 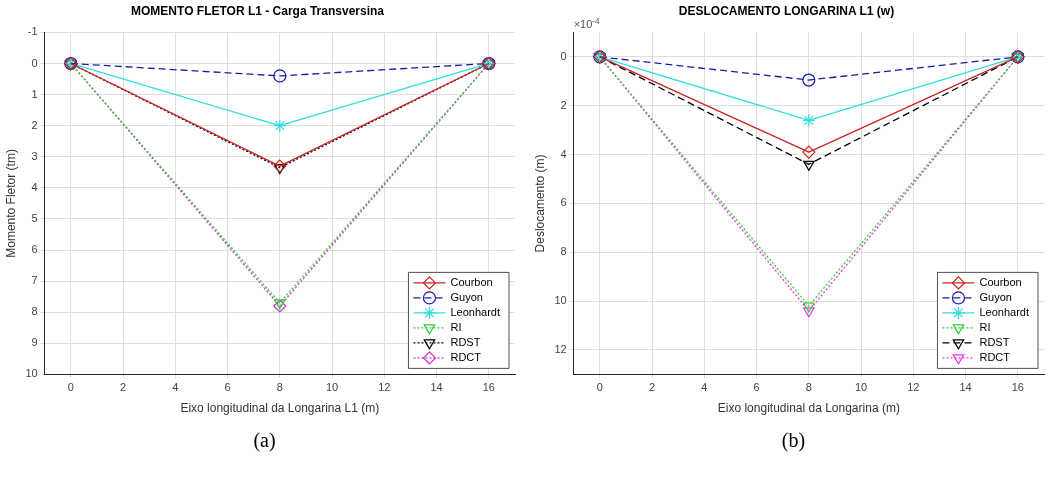 What do you see at coordinates (34, 217) in the screenshot?
I see `y-tick-label: 5` at bounding box center [34, 217].